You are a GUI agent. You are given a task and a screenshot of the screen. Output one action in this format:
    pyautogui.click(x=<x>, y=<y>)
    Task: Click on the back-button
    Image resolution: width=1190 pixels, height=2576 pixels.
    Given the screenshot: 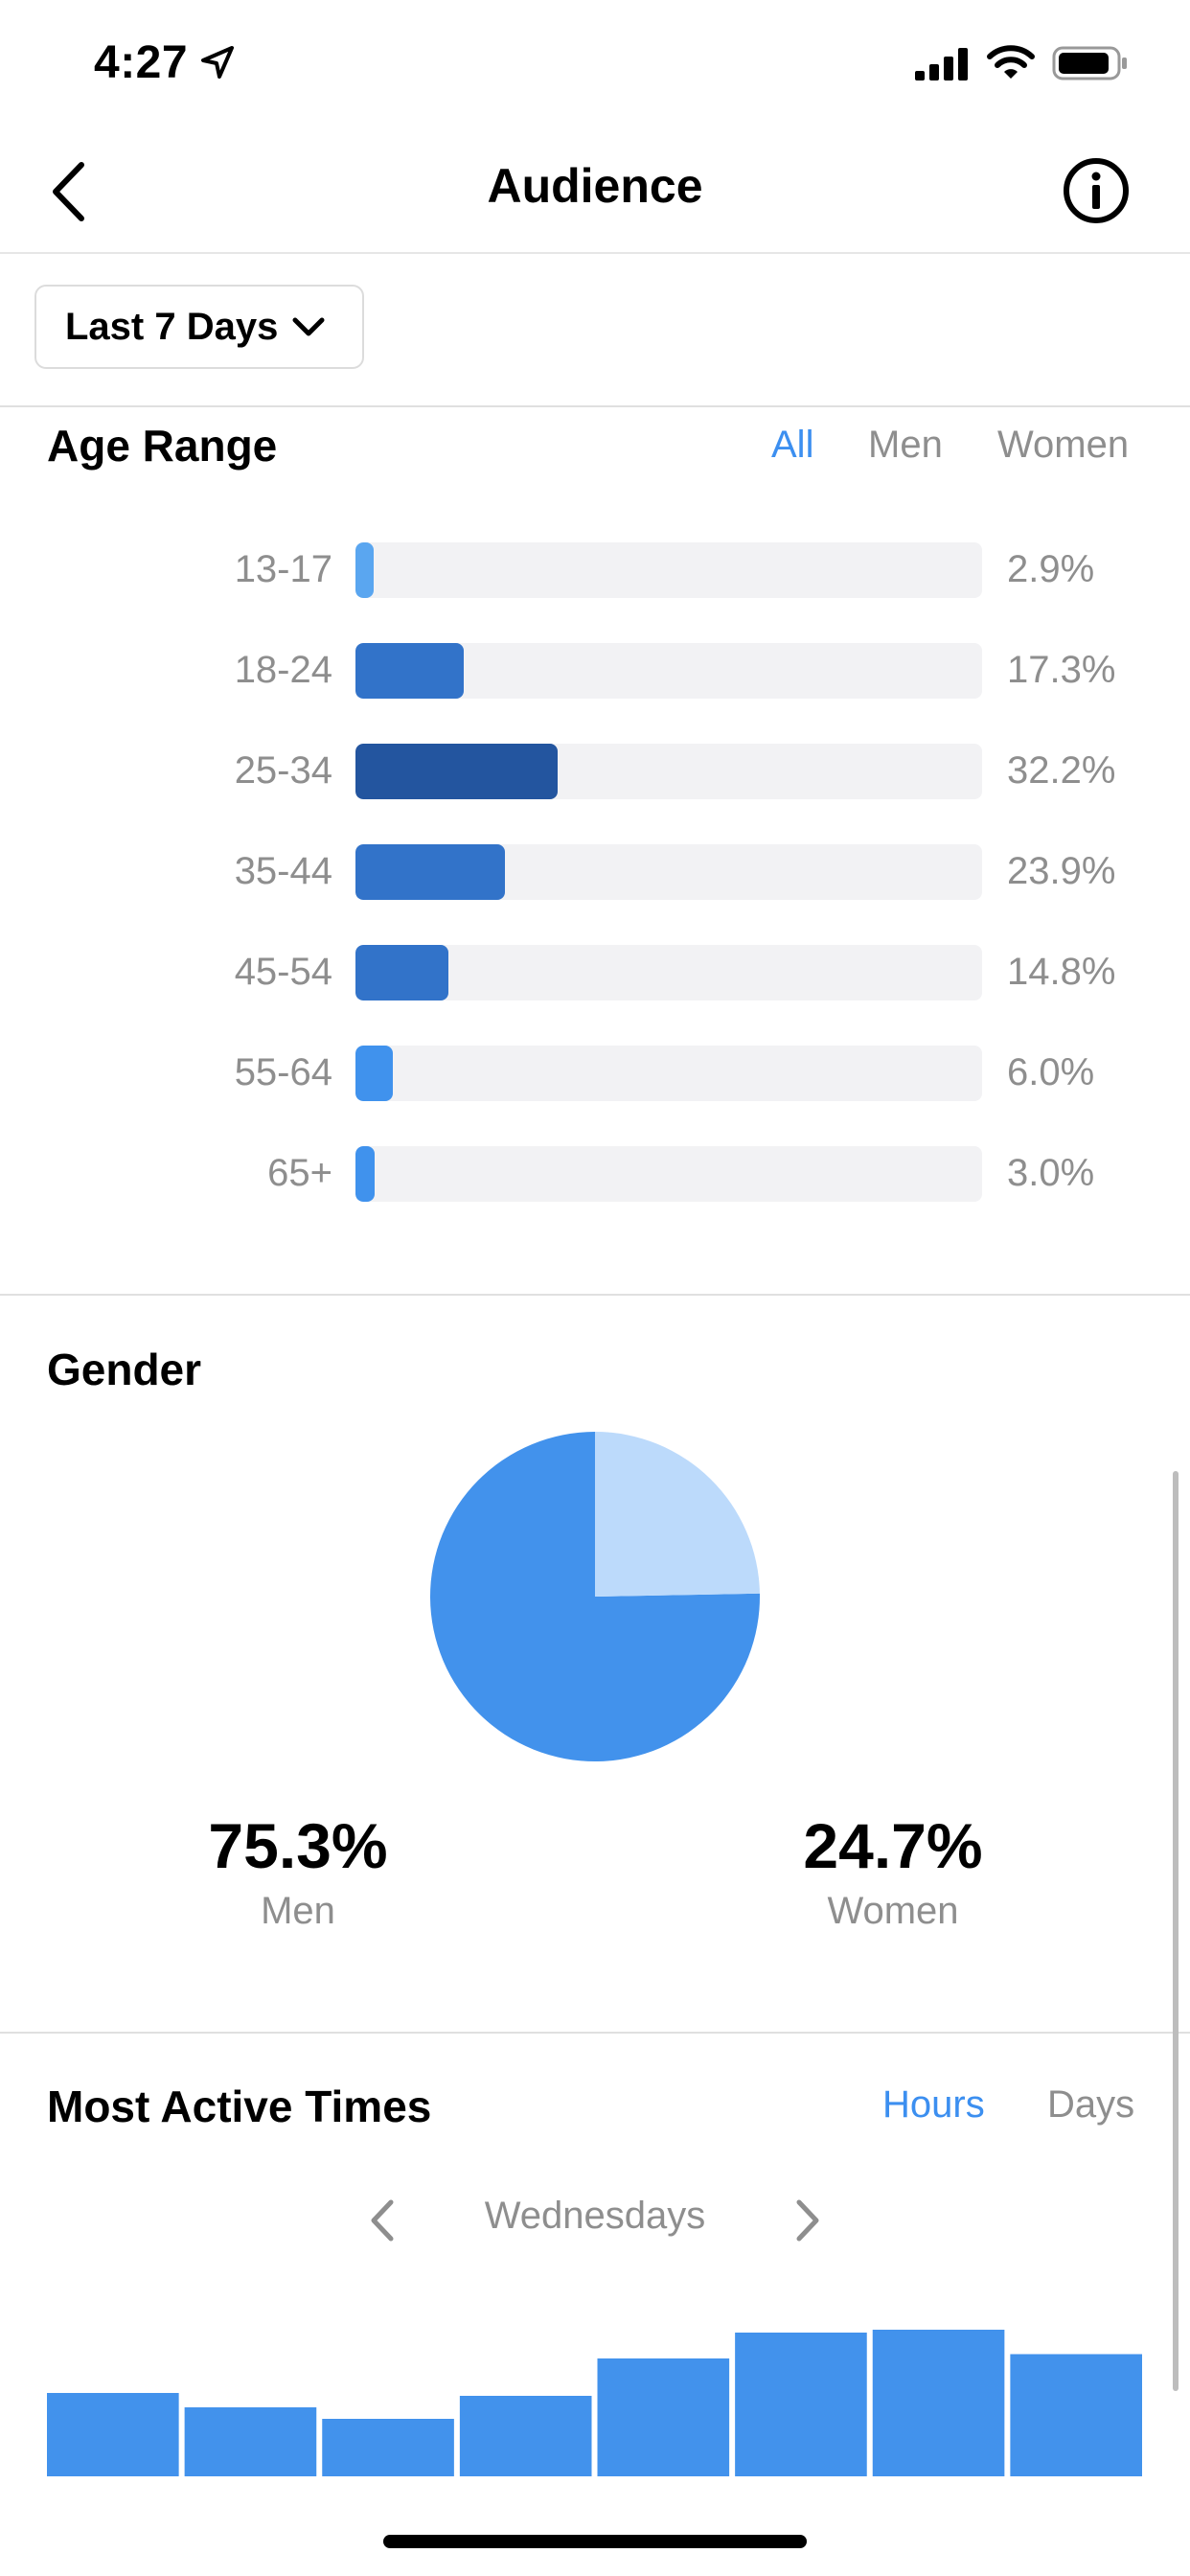 What is the action you would take?
    pyautogui.click(x=72, y=191)
    